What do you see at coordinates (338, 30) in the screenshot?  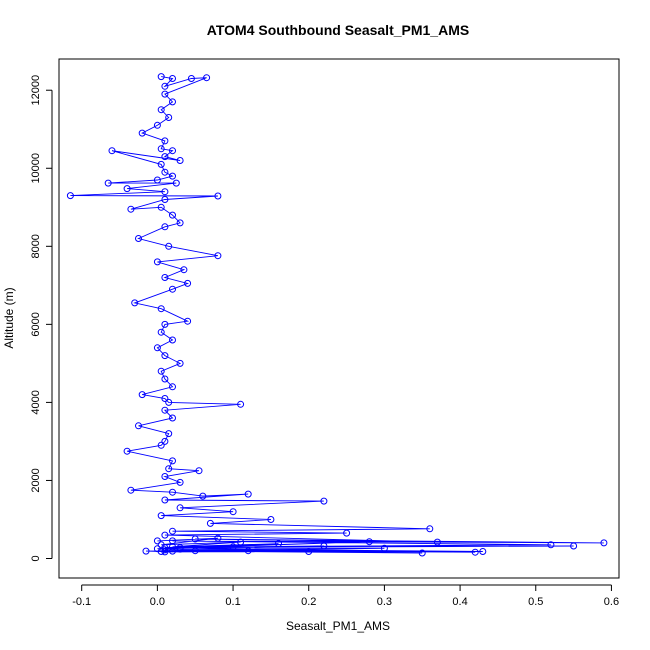 I see `chart-title: ATOM4 Southbound Seasalt_PM1_AMS` at bounding box center [338, 30].